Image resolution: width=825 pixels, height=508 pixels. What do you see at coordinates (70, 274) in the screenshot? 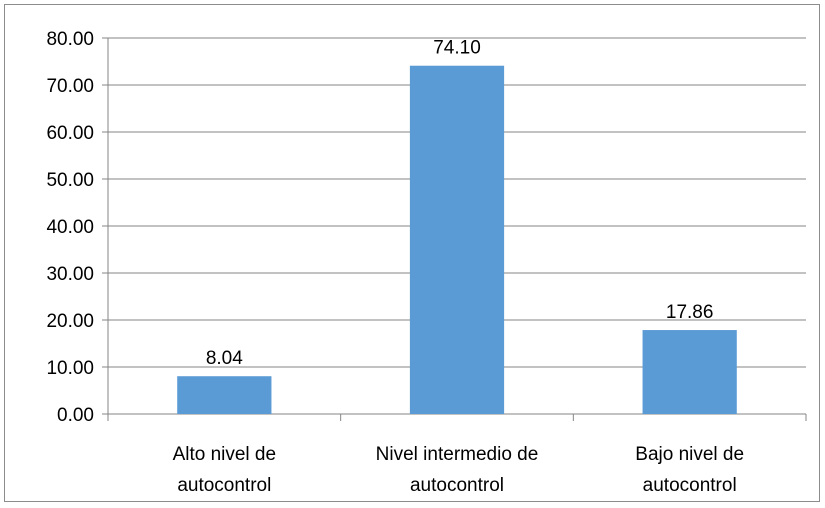
I see `y-tick-label: 30.00` at bounding box center [70, 274].